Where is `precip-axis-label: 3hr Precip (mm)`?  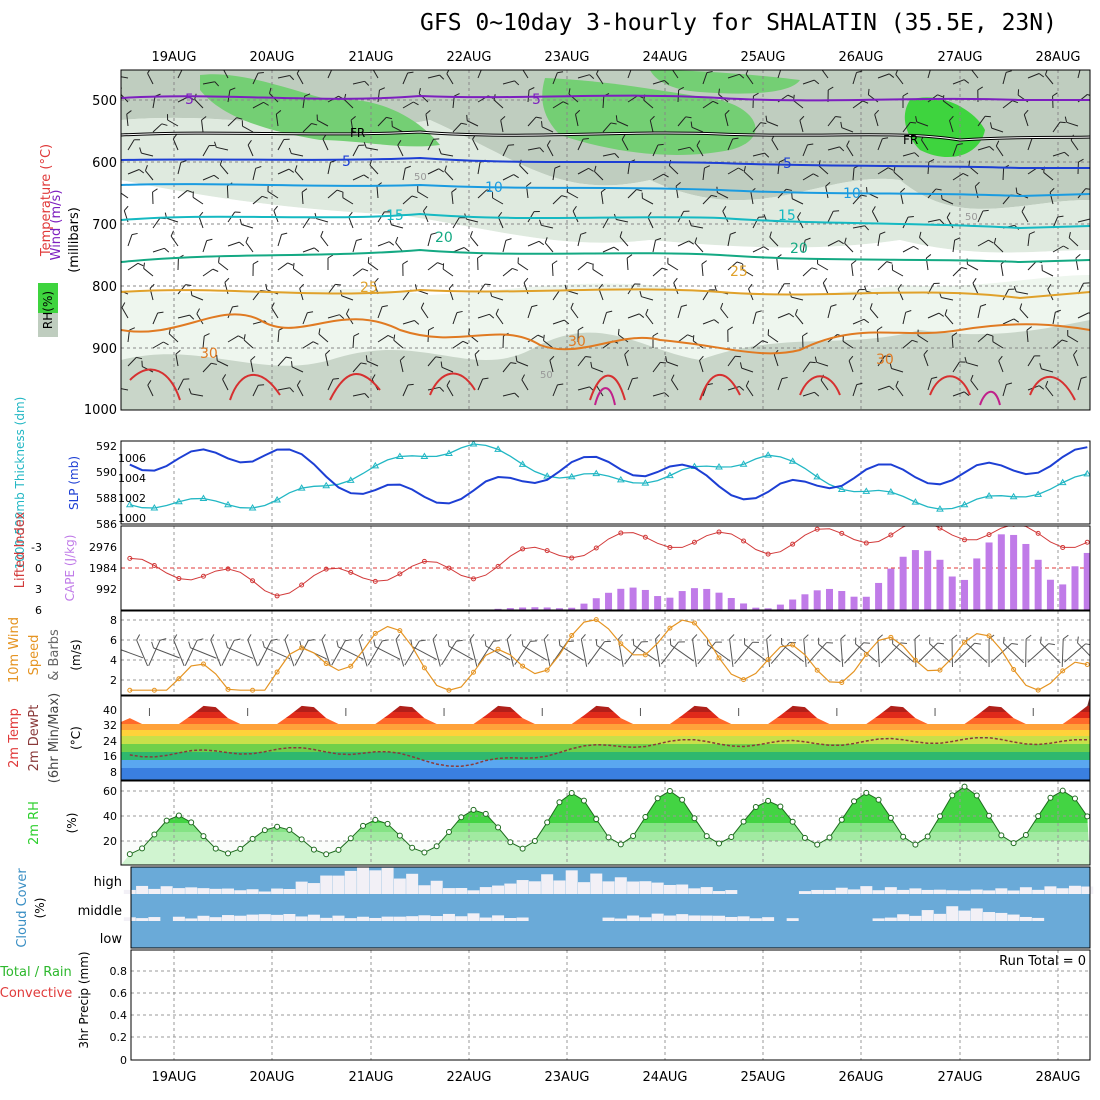 precip-axis-label: 3hr Precip (mm) is located at coordinates (84, 999).